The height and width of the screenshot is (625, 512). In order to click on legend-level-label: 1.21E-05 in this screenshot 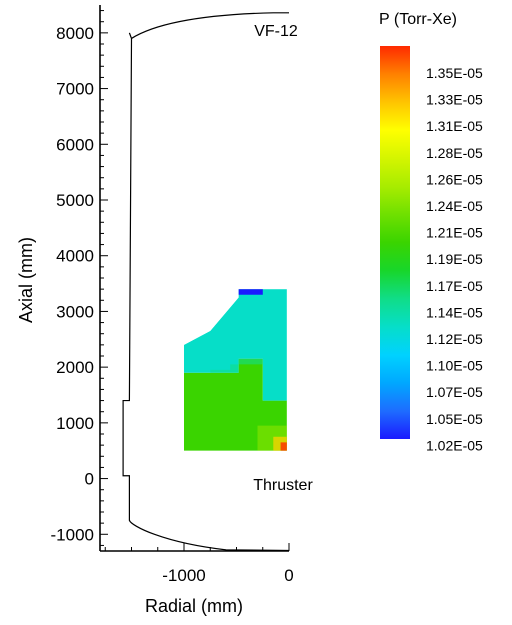, I will do `click(454, 233)`.